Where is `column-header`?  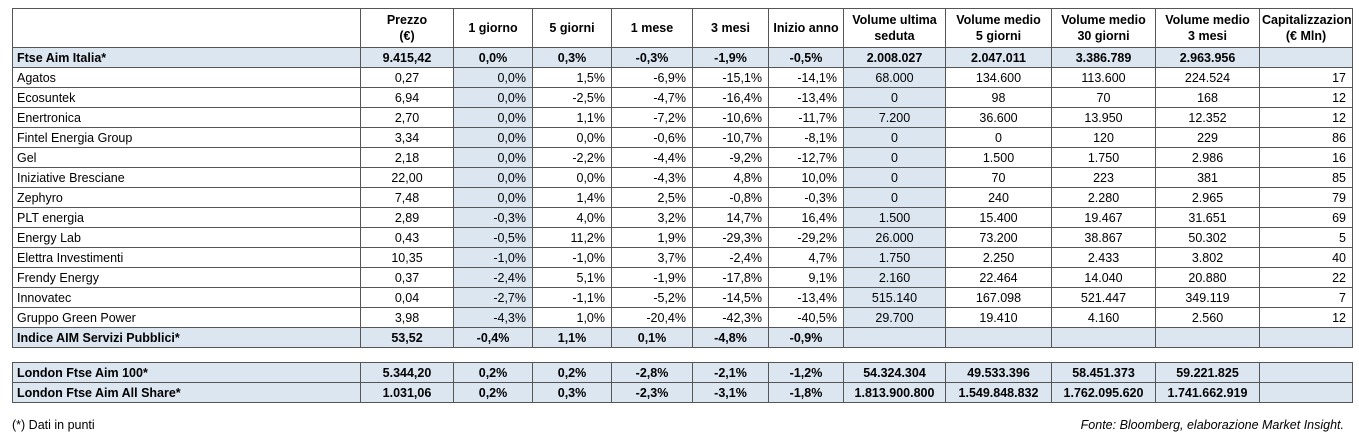 column-header is located at coordinates (186, 28).